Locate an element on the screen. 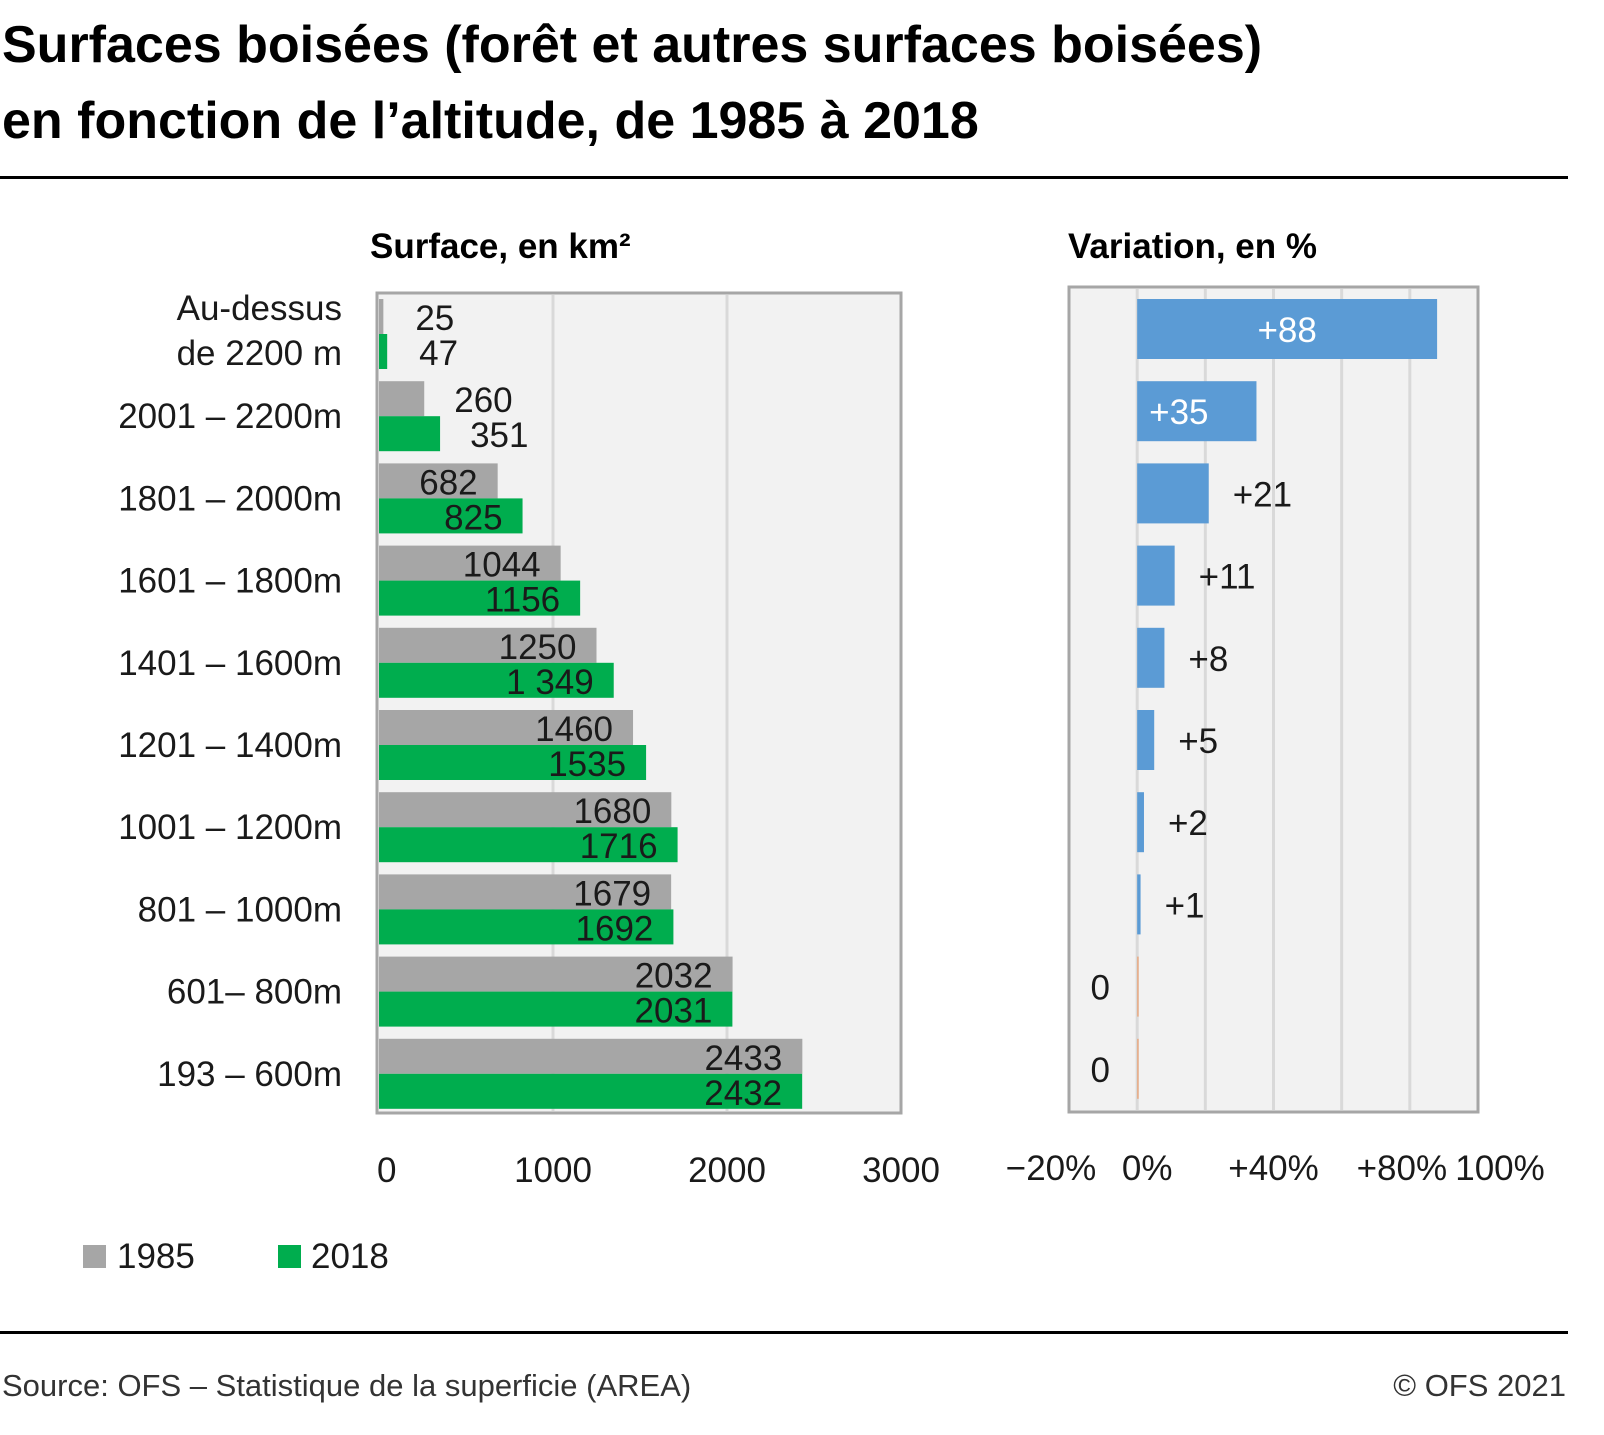 The image size is (1604, 1435). data-label-1985: 1044 is located at coordinates (502, 565).